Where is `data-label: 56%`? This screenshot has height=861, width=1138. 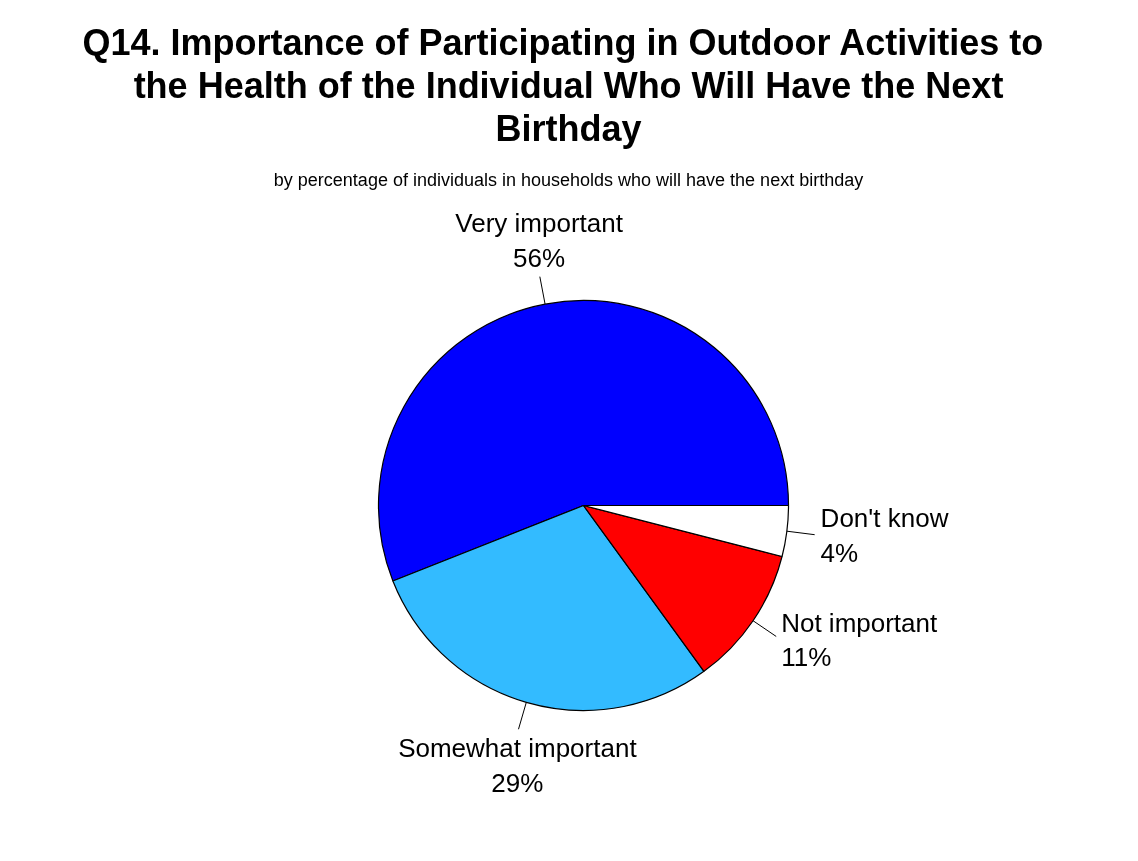
data-label: 56% is located at coordinates (539, 257).